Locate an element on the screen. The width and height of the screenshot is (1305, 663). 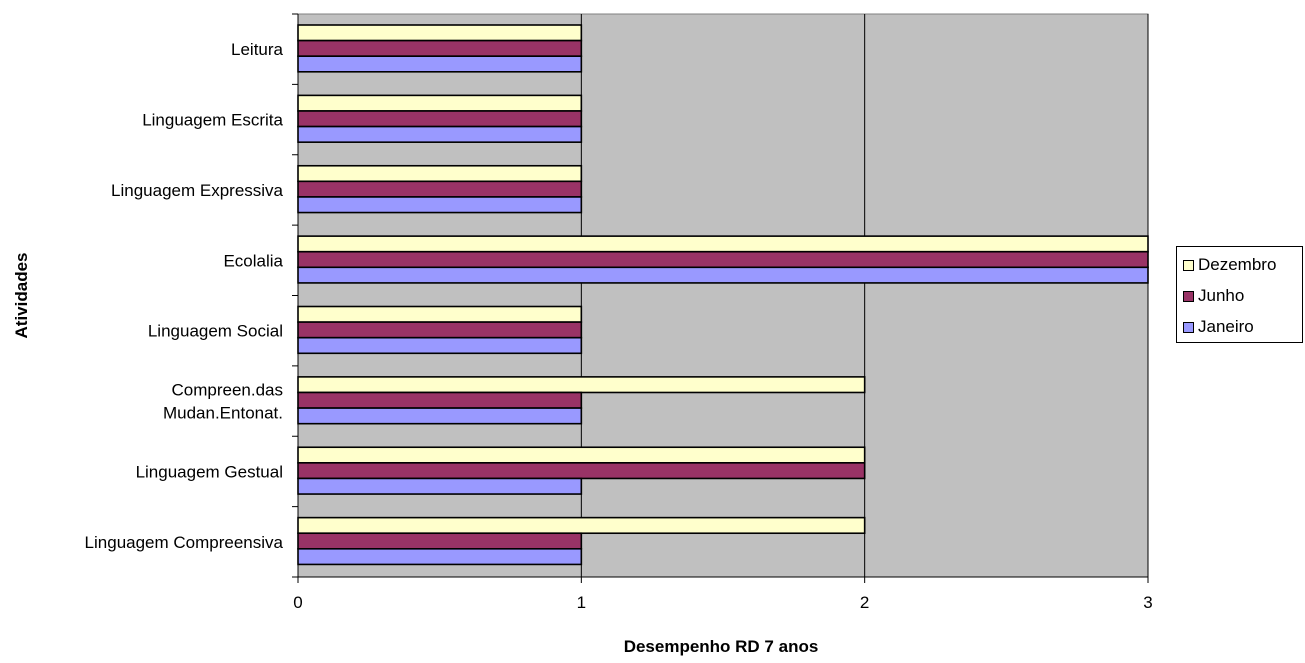
x-tick-label: 0 is located at coordinates (297, 602).